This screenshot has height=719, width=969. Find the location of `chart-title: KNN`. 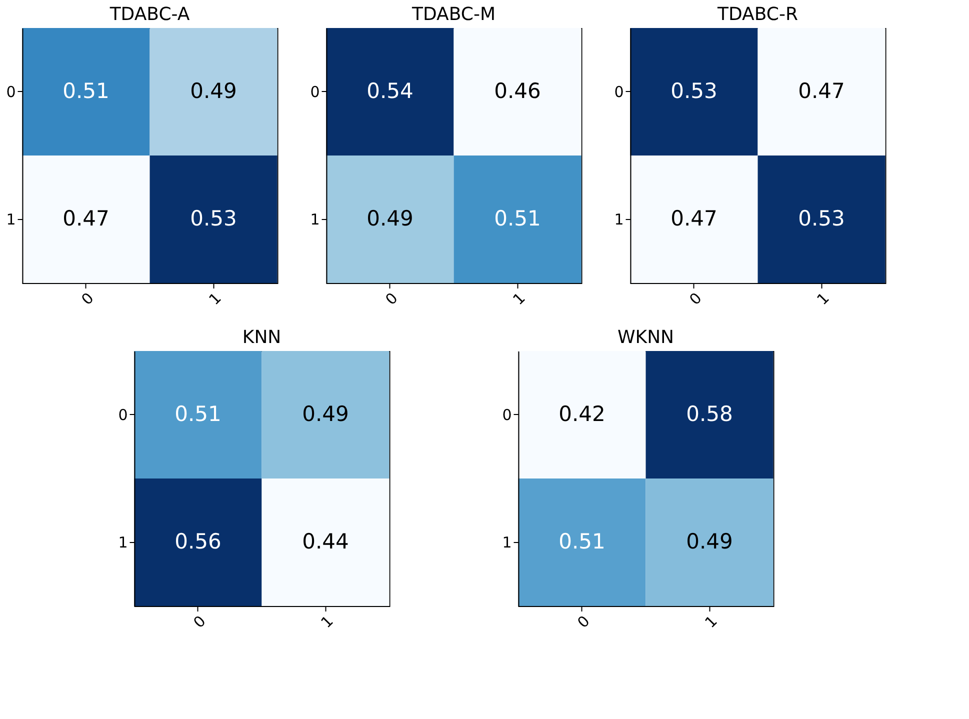

chart-title: KNN is located at coordinates (262, 337).